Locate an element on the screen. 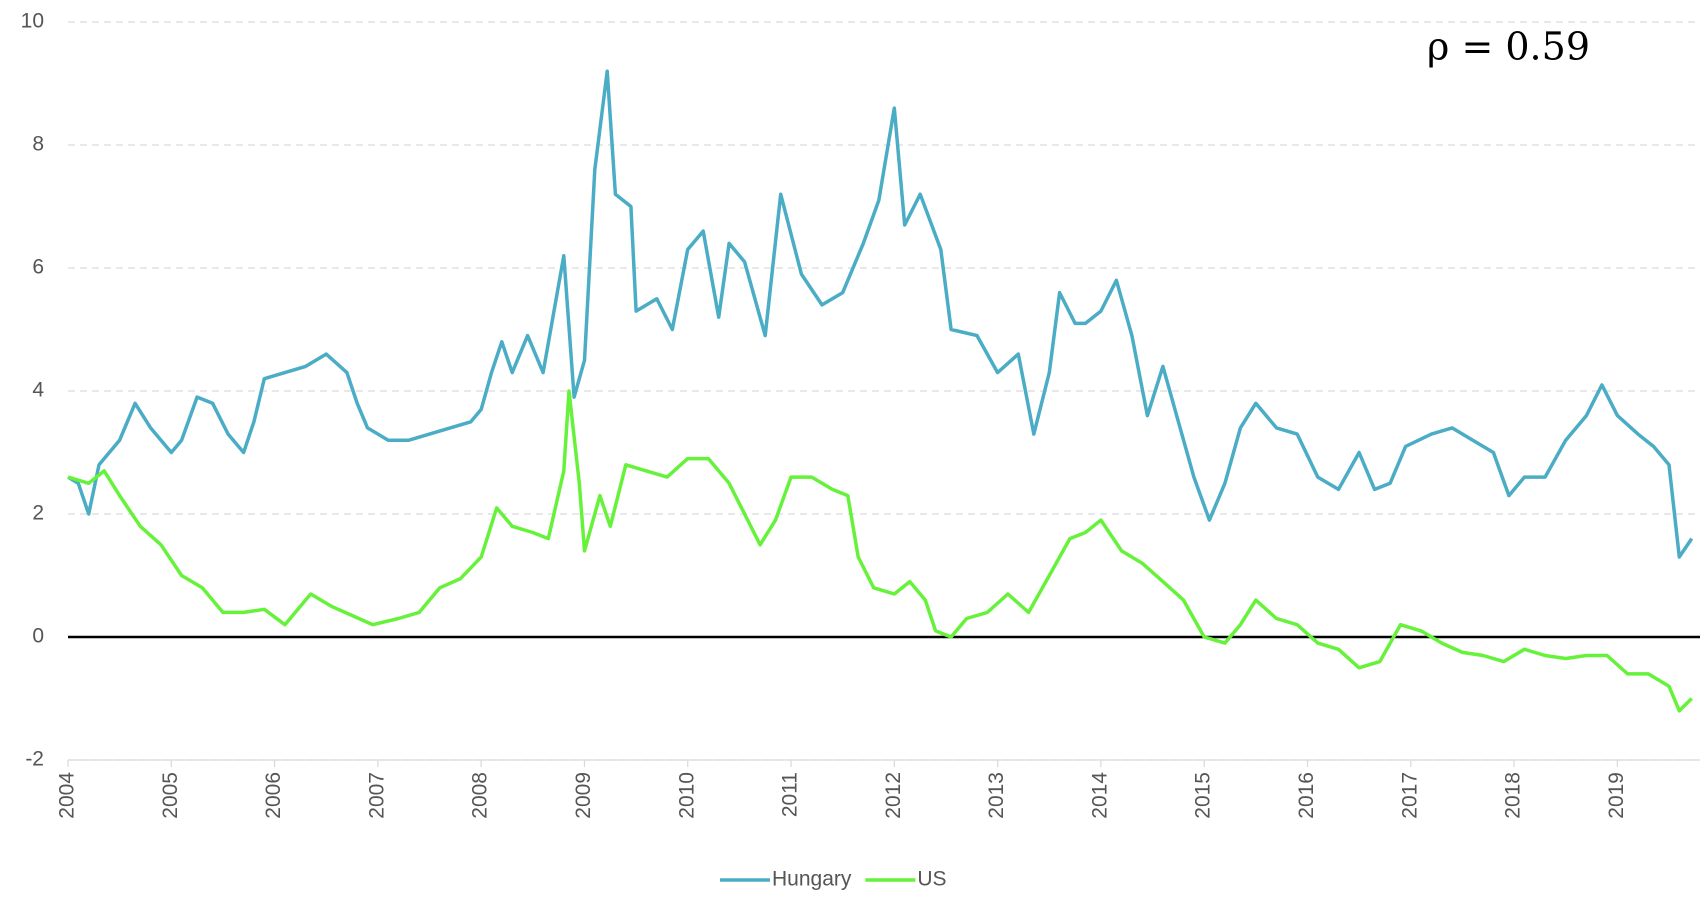 This screenshot has height=900, width=1705. x-tick-label: 2016 is located at coordinates (1306, 795).